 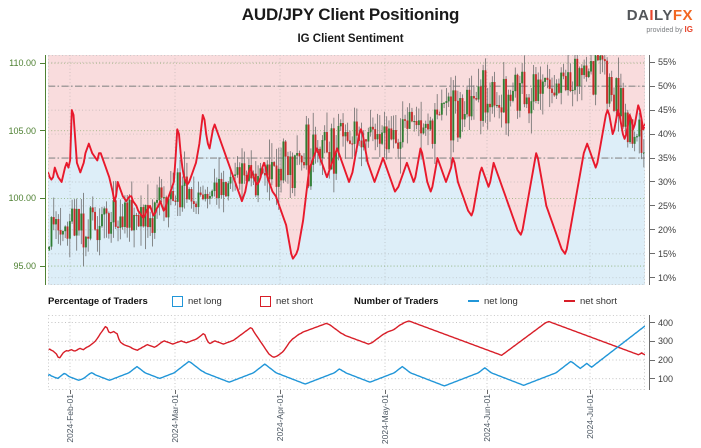 What do you see at coordinates (666, 341) in the screenshot?
I see `bottom-axis-tick: 300` at bounding box center [666, 341].